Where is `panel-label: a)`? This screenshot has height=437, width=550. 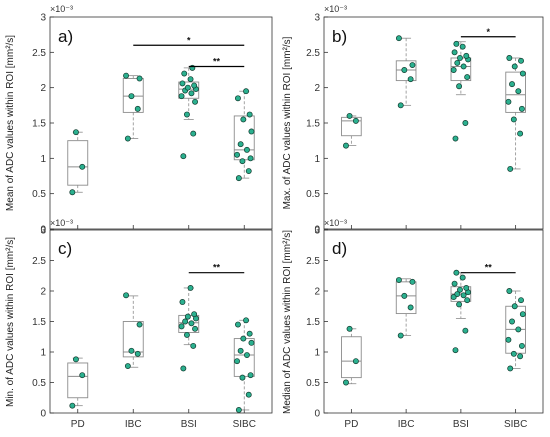
panel-label: a) is located at coordinates (65, 36).